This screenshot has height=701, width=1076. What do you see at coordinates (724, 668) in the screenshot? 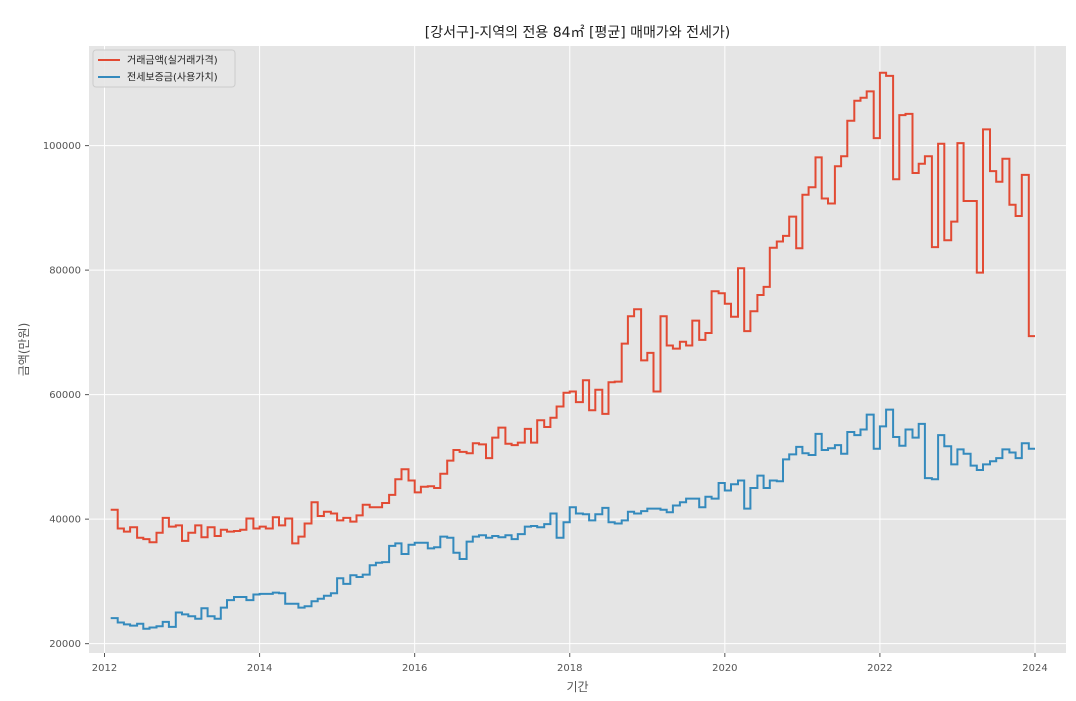
I see `x-tick-label: 2020` at bounding box center [724, 668].